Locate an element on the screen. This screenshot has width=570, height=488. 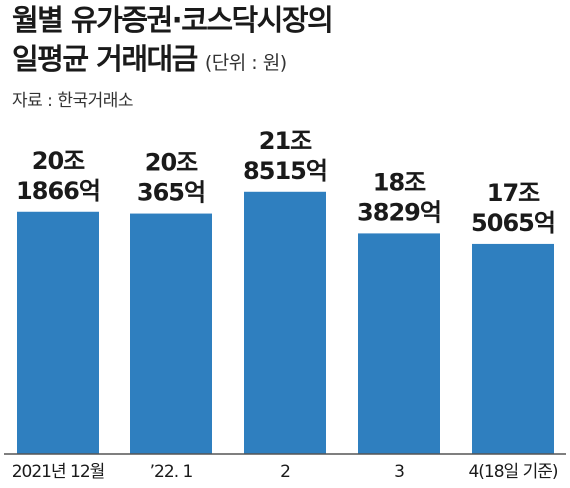
bar-value-label-top-3: 18조 is located at coordinates (399, 182).